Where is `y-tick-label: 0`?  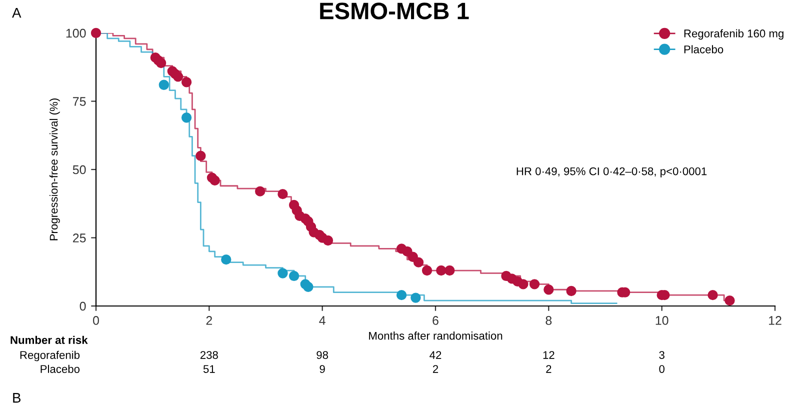 y-tick-label: 0 is located at coordinates (83, 306).